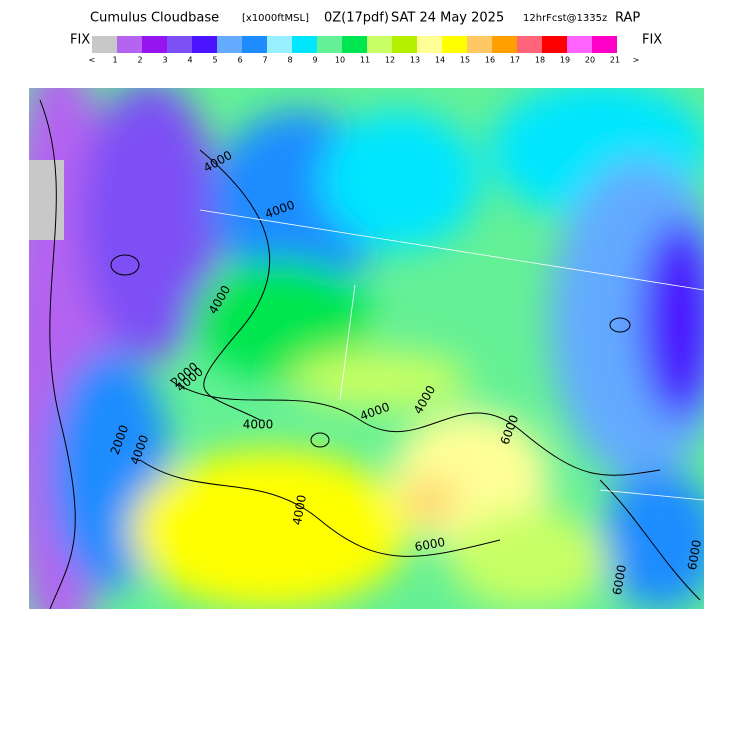 Image resolution: width=734 pixels, height=738 pixels. Describe the element at coordinates (636, 60) in the screenshot. I see `colorbar-tick-label: >` at that location.